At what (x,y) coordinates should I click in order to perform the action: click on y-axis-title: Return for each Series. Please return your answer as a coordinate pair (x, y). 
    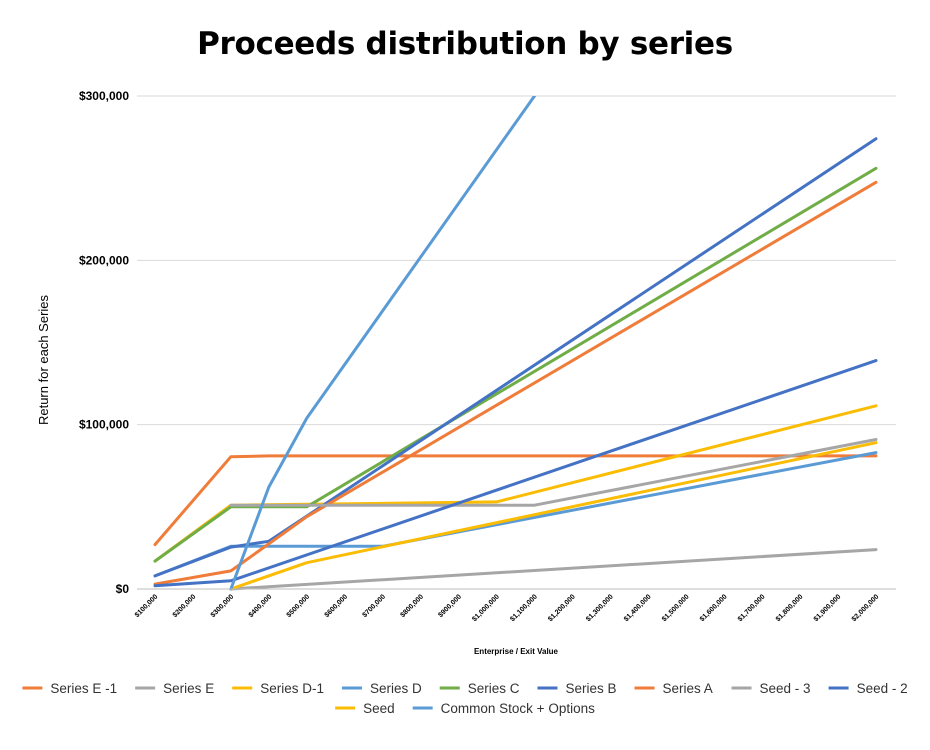
    Looking at the image, I should click on (43, 359).